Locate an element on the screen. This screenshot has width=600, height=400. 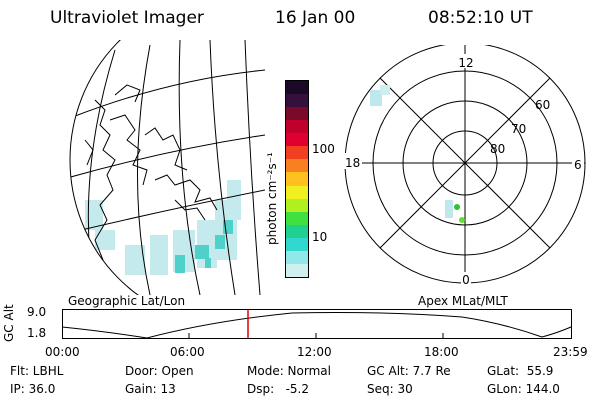
status-dsp: Dsp: -5.2 is located at coordinates (278, 389).